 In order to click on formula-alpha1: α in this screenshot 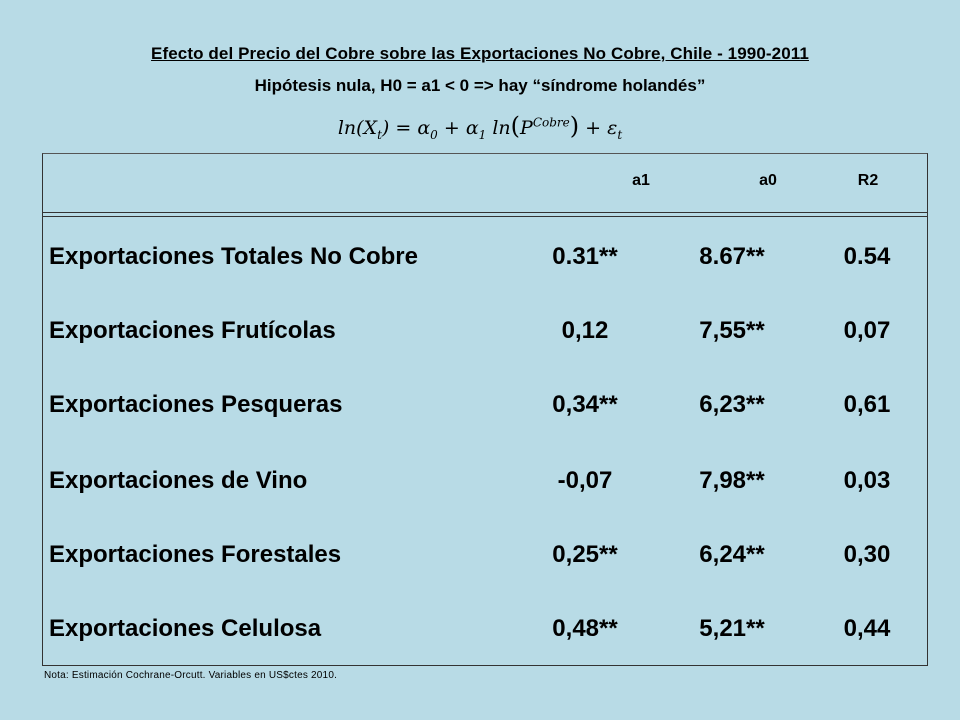, I will do `click(472, 128)`.